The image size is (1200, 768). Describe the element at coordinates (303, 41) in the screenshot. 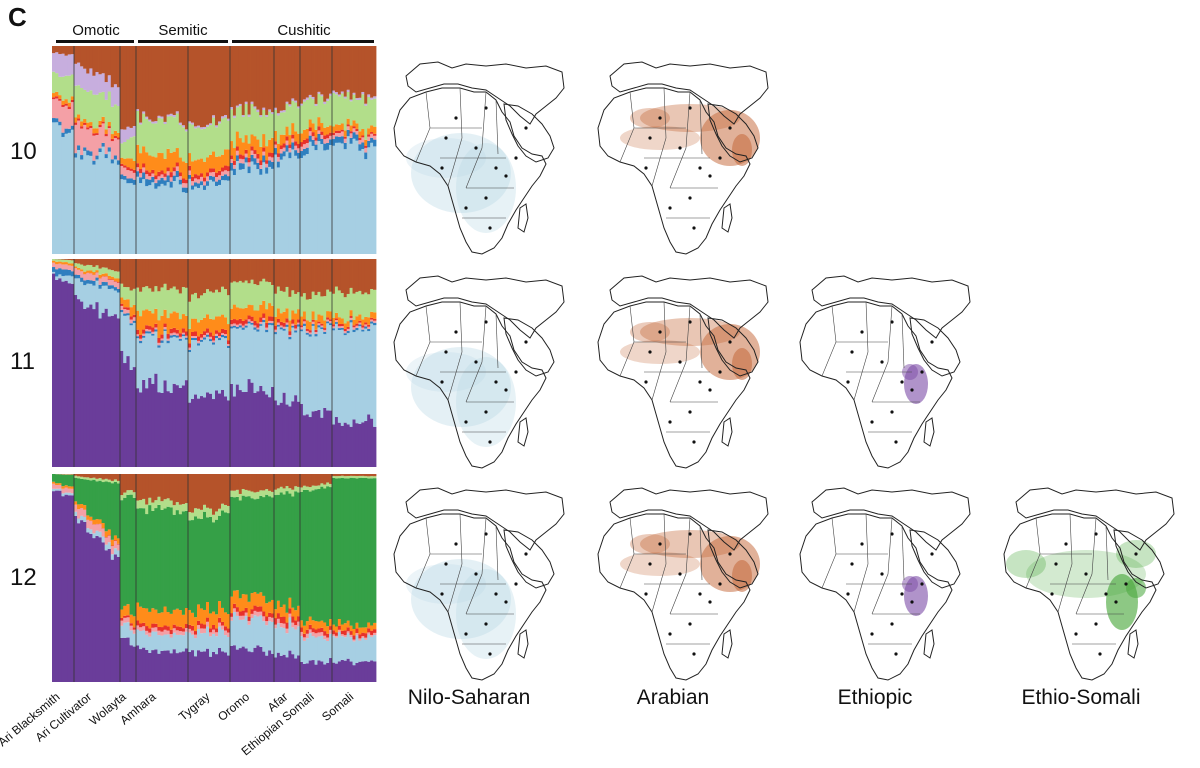

I see `group-line-cushitic` at that location.